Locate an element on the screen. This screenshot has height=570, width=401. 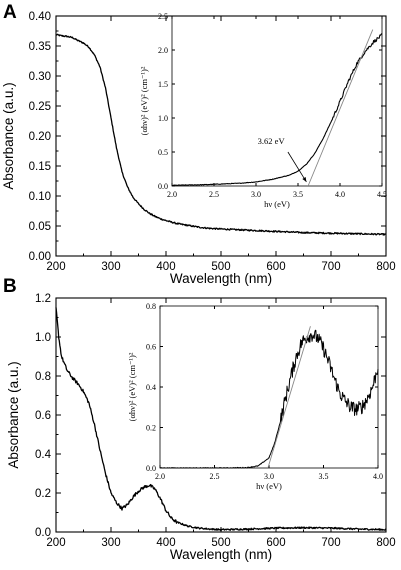
a-inset-y-tick-label: 2.0 is located at coordinates (163, 50).